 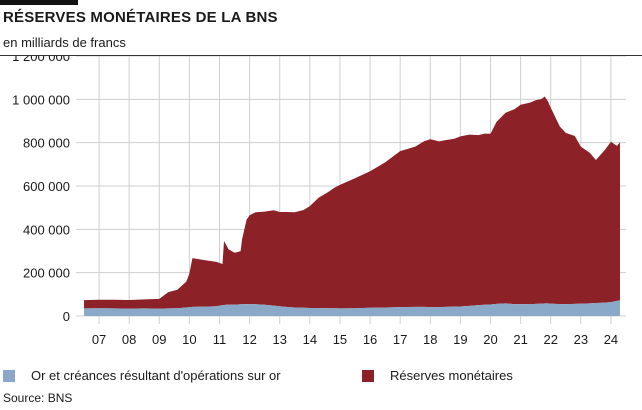 I want to click on x-tick-label: 18, so click(x=430, y=339).